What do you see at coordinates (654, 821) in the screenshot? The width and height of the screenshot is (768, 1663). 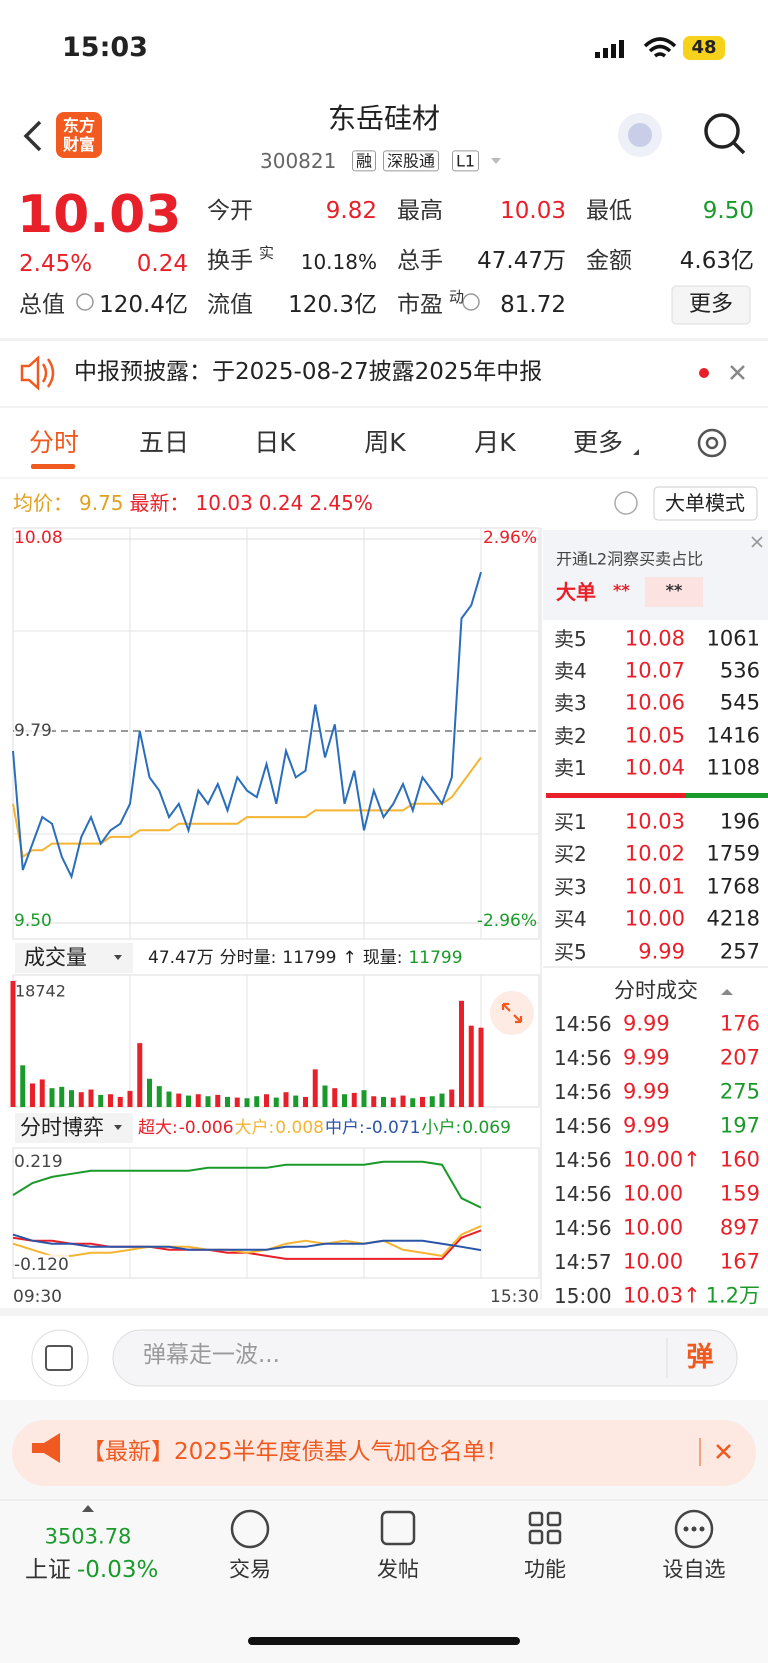 I see `book-price: 10.03` at bounding box center [654, 821].